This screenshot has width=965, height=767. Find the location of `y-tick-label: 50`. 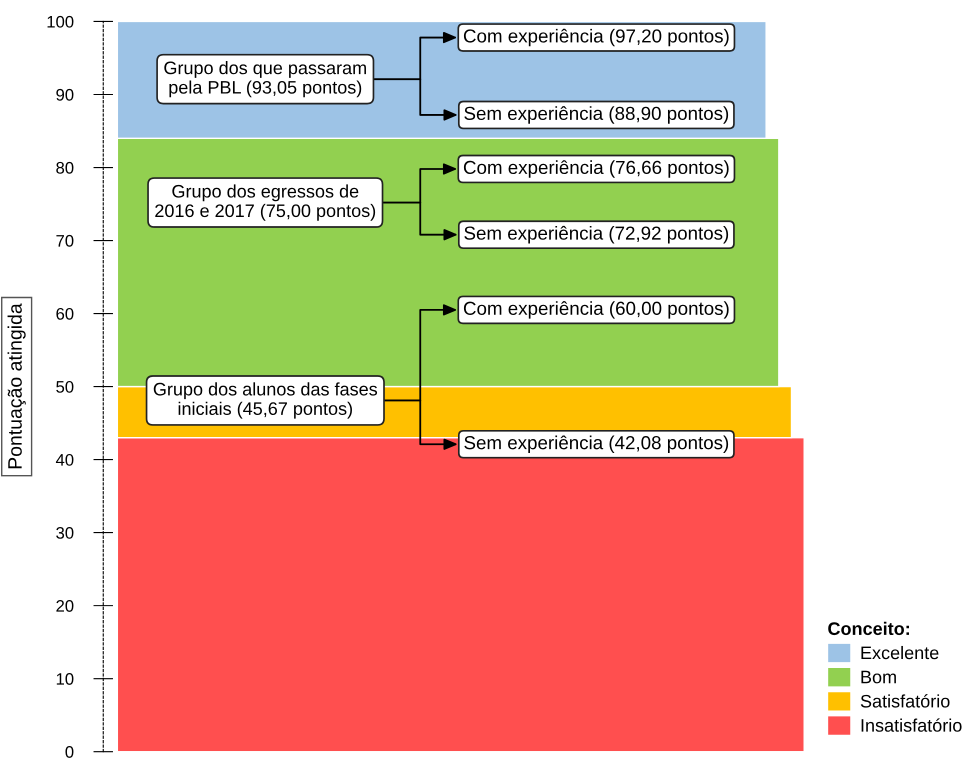

y-tick-label: 50 is located at coordinates (65, 386).